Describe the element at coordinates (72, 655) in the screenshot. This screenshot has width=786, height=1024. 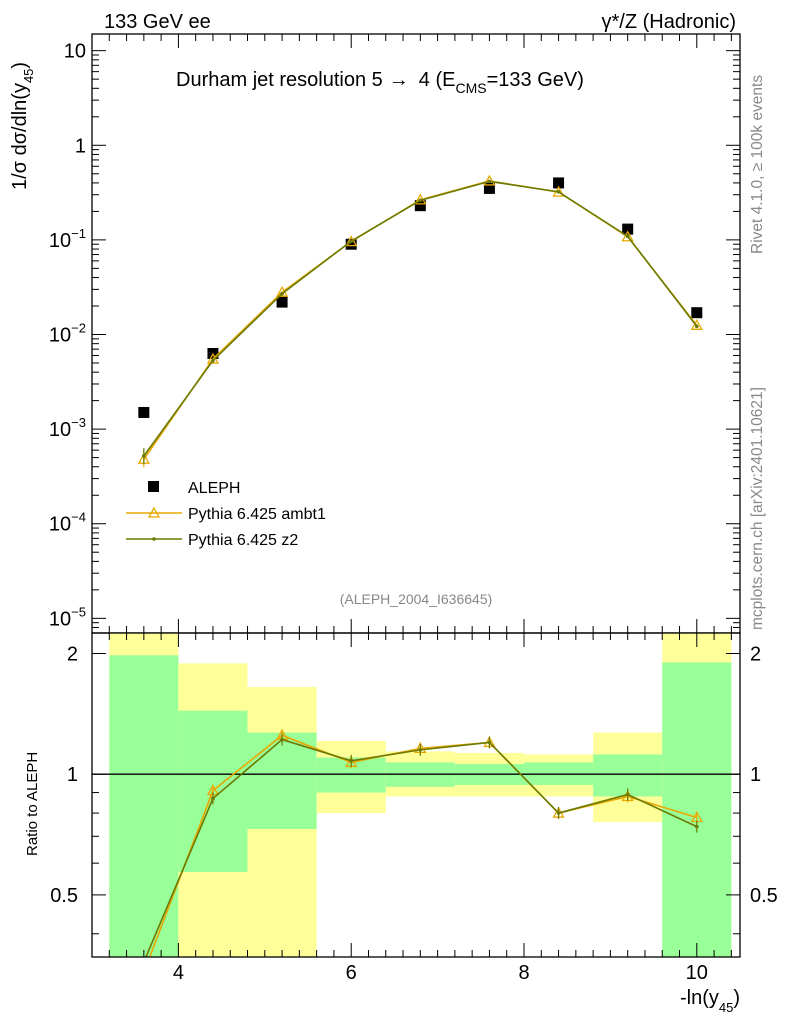
I see `ratio-tick-label-left: 2` at that location.